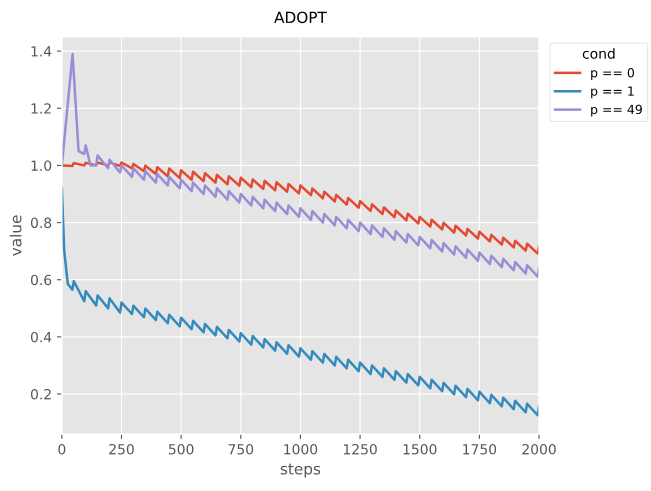  Describe the element at coordinates (42, 165) in the screenshot. I see `y-tick-label: 1.0` at that location.